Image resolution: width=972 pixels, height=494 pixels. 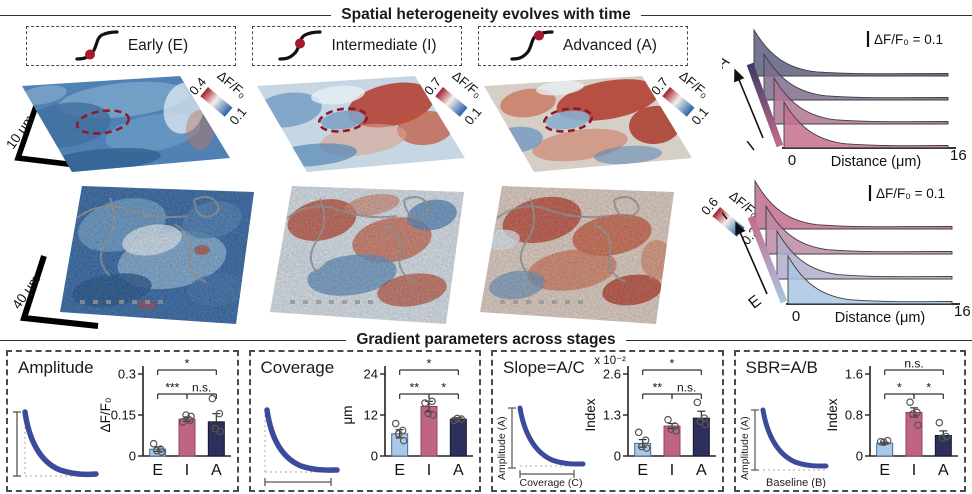 I want to click on svg-text: 0.8, so click(x=854, y=415).